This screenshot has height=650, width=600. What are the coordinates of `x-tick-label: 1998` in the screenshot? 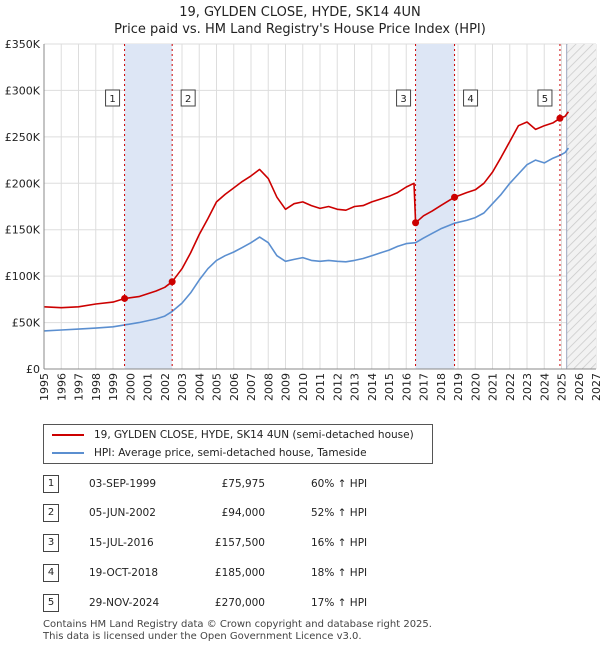 It's located at (96, 387).